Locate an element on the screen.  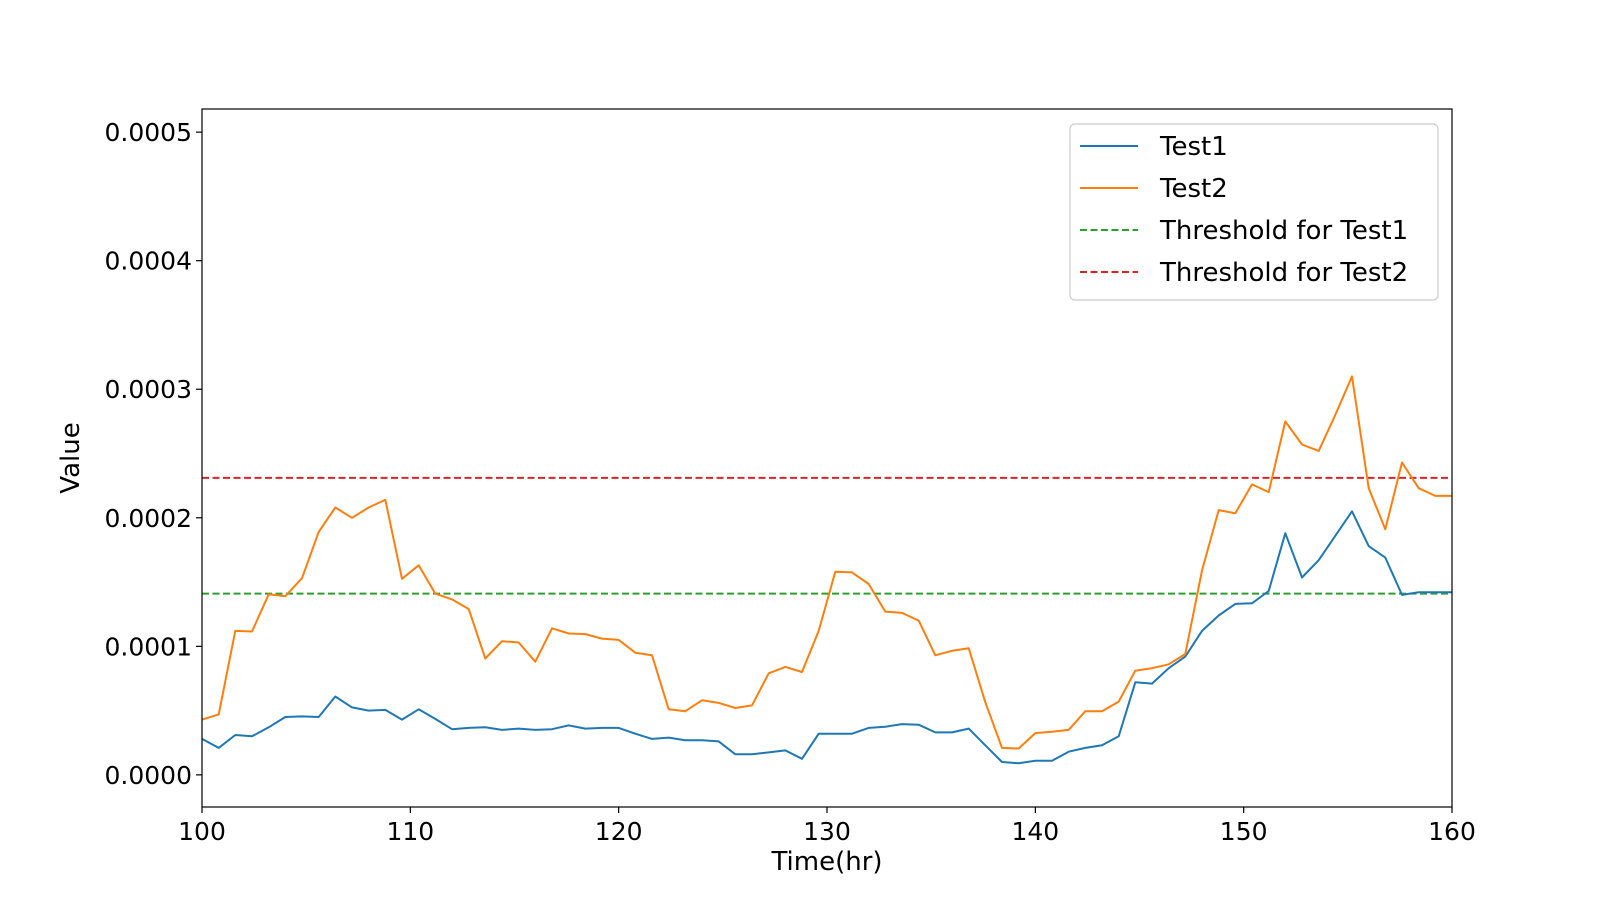
y-tick-label: 0.0001 is located at coordinates (148, 646).